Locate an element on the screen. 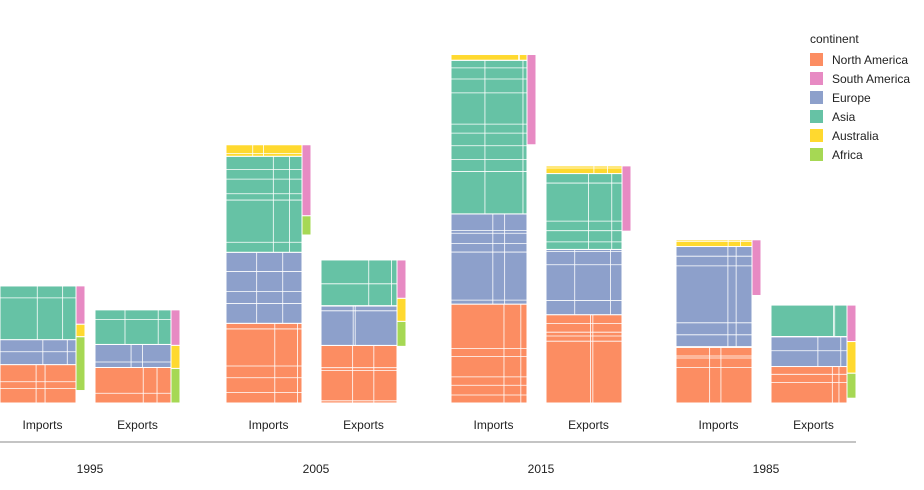 The height and width of the screenshot is (490, 924). legend-label: Asia is located at coordinates (844, 116).